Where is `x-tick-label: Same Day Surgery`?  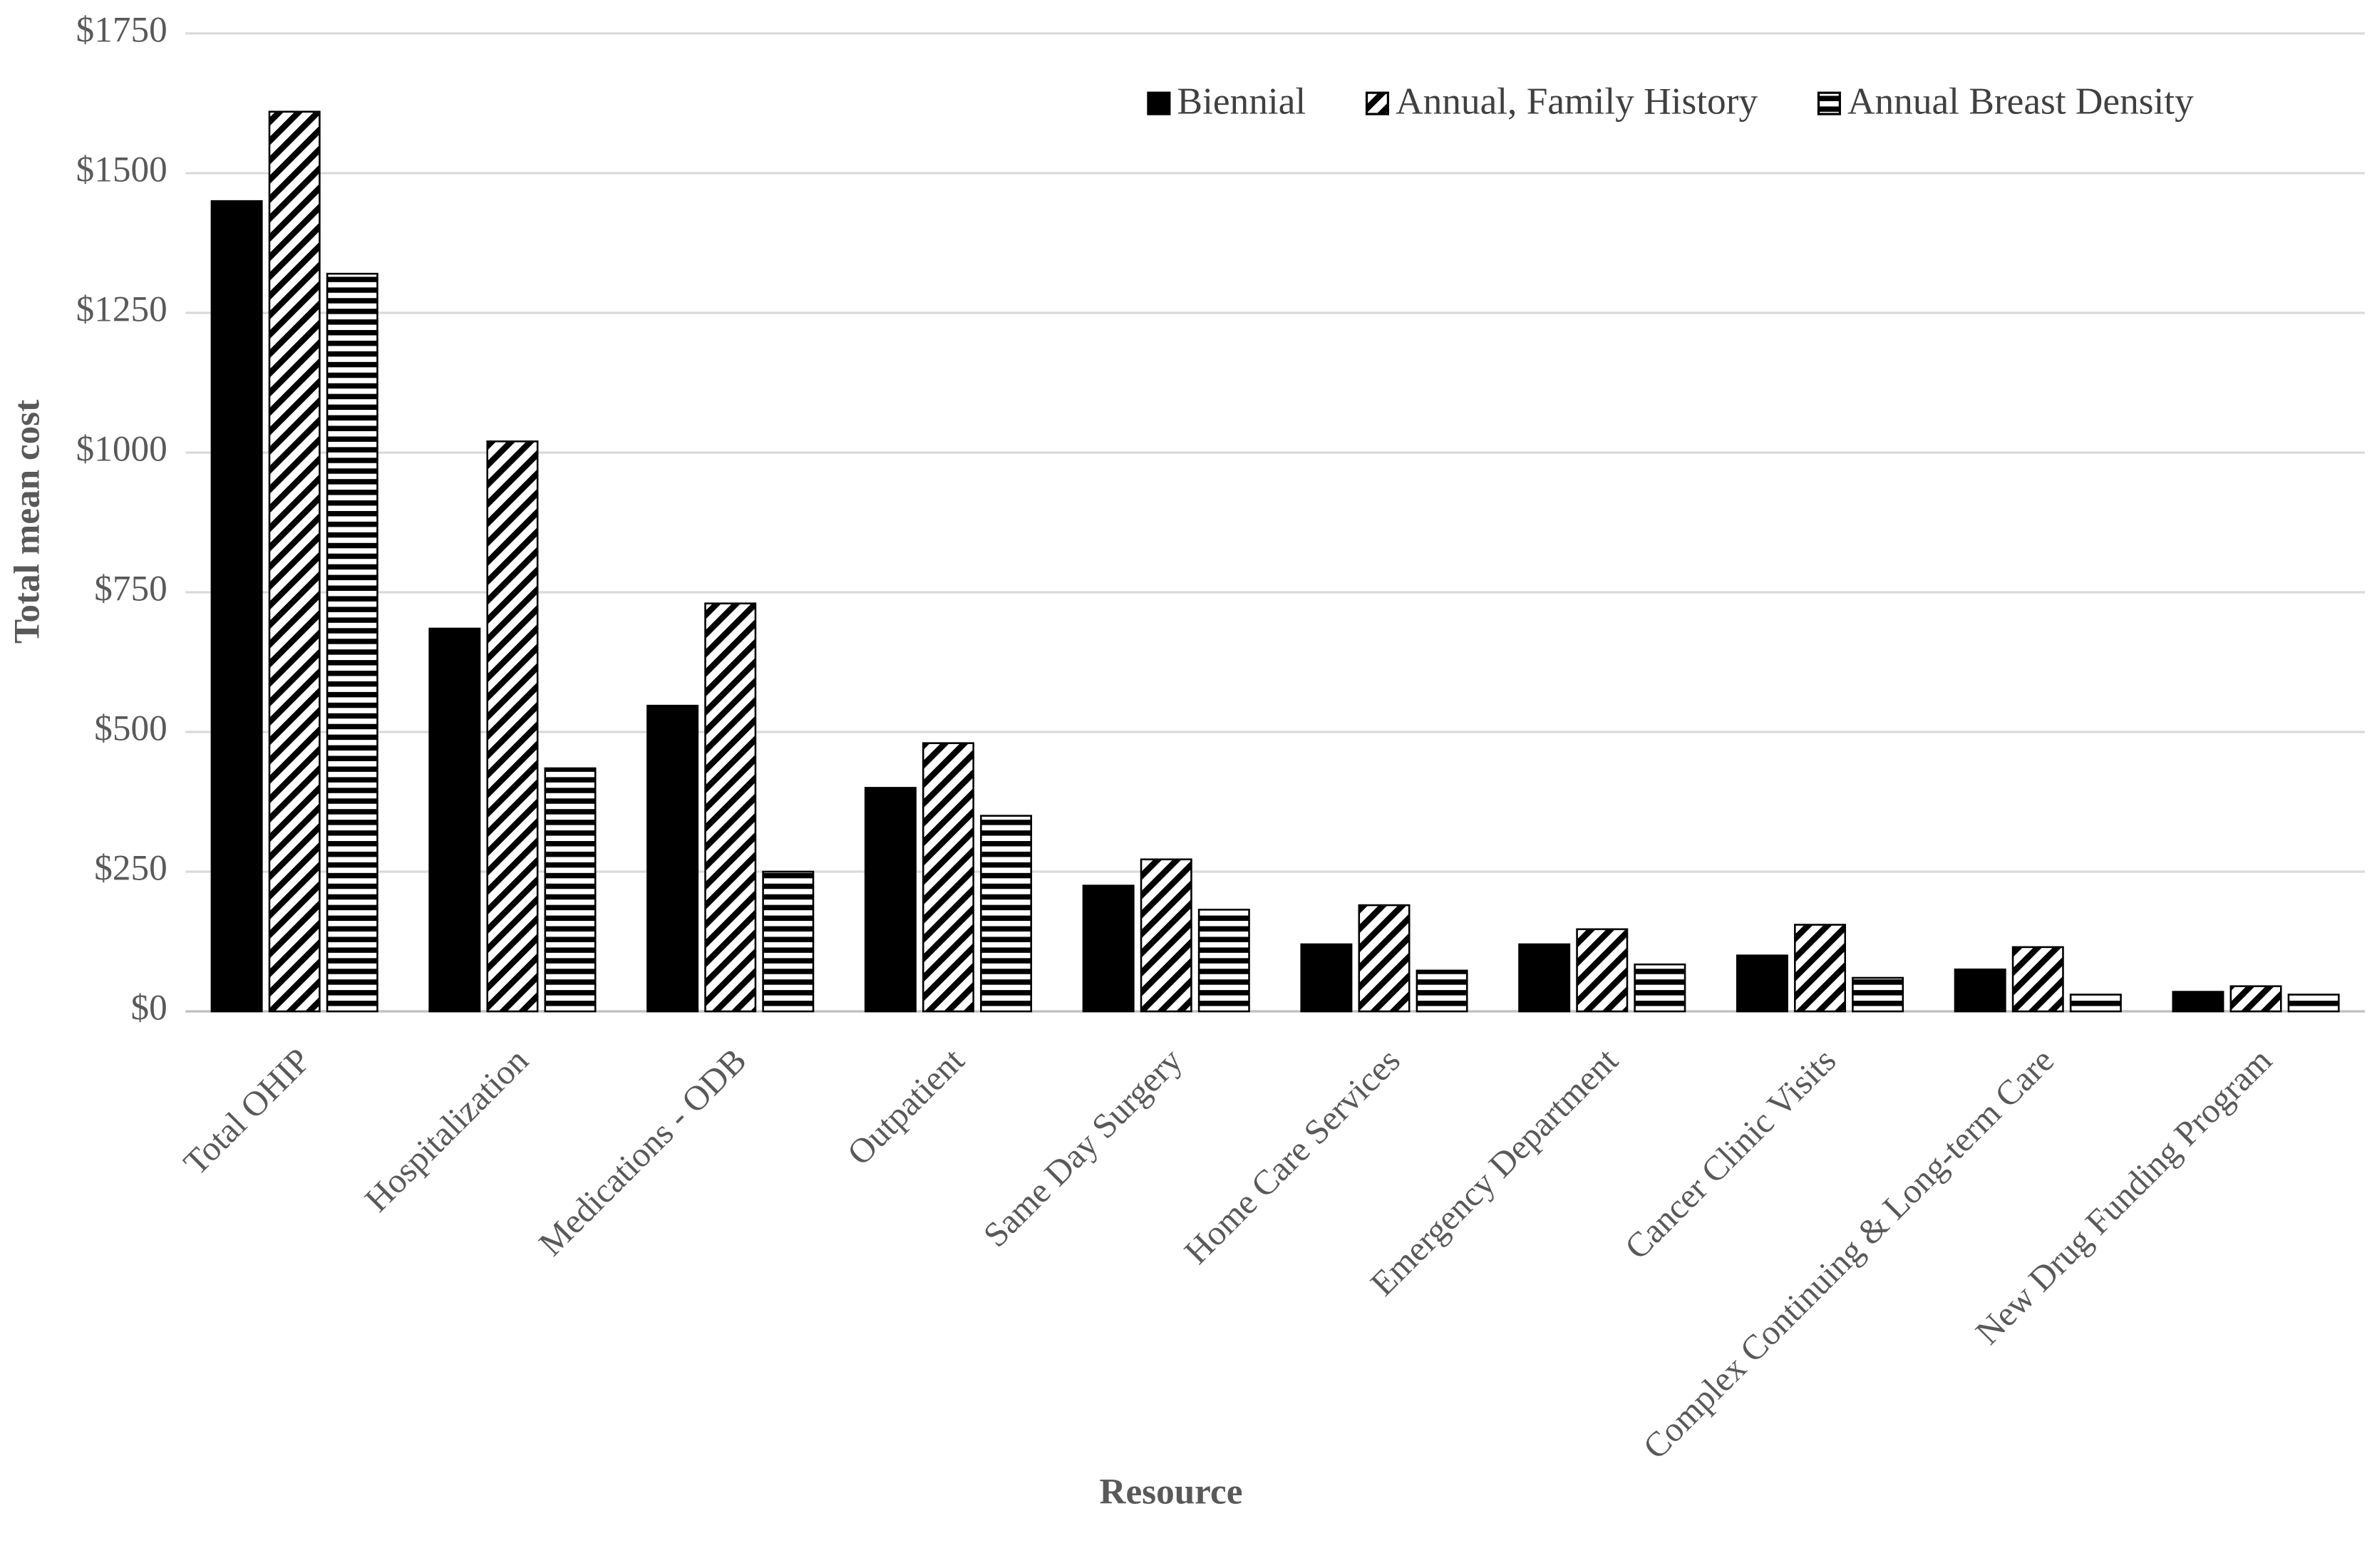 x-tick-label: Same Day Surgery is located at coordinates (1083, 1148).